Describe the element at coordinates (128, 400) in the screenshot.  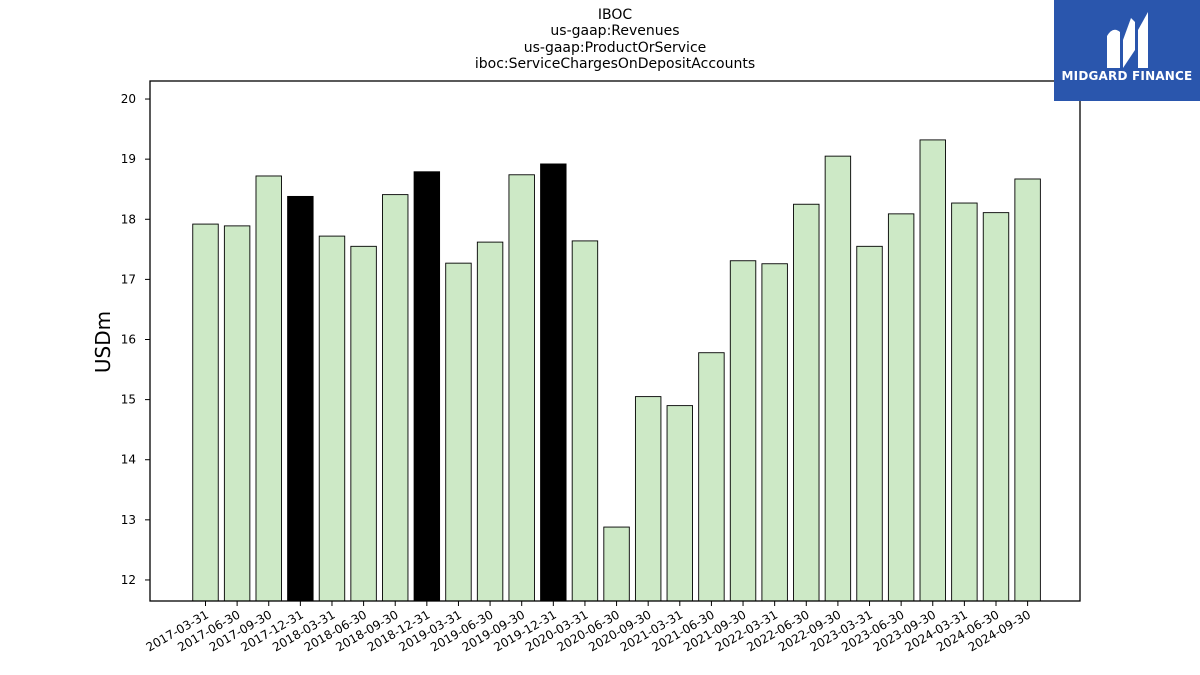
I see `y-tick-label: 15` at that location.